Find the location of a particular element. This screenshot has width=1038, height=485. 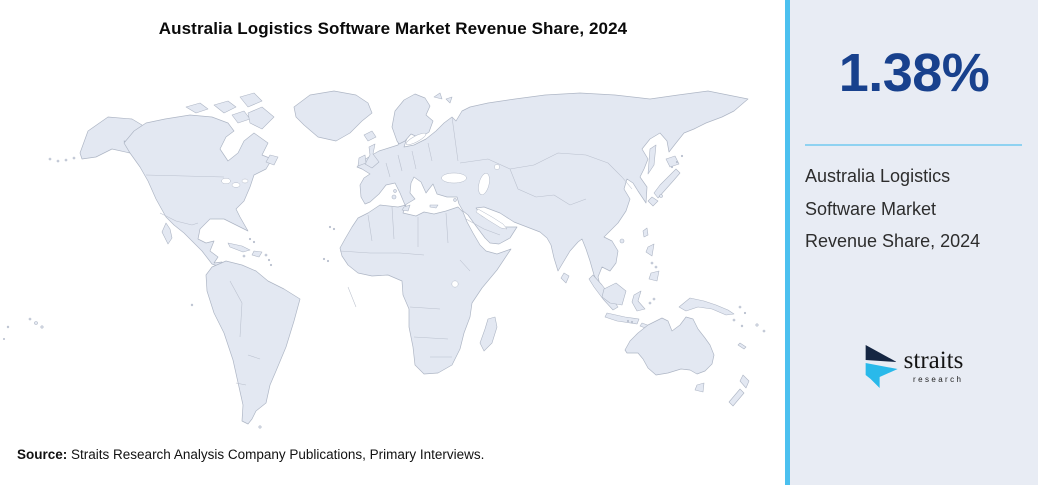

caption-line: Revenue Share, 2024 is located at coordinates (893, 241).